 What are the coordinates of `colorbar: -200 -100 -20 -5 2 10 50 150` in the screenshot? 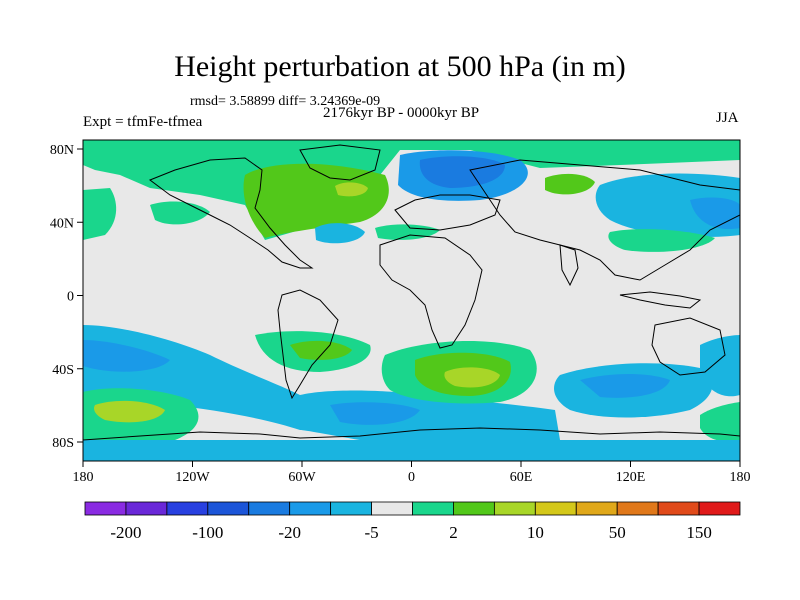 It's located at (412, 521).